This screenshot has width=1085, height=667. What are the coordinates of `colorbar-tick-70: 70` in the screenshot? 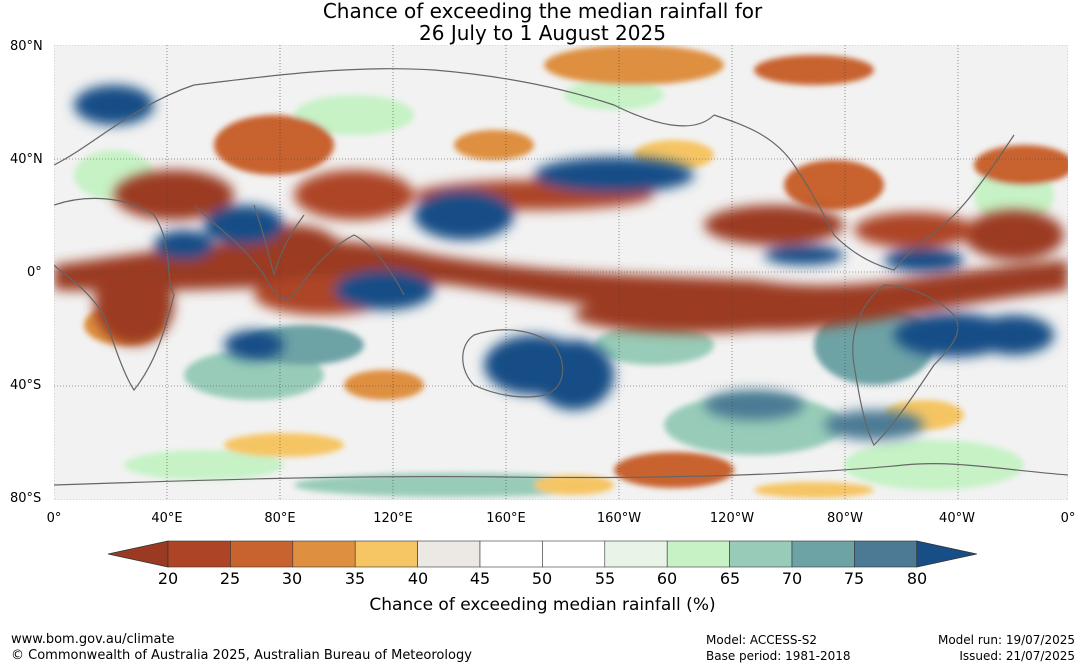 It's located at (792, 578).